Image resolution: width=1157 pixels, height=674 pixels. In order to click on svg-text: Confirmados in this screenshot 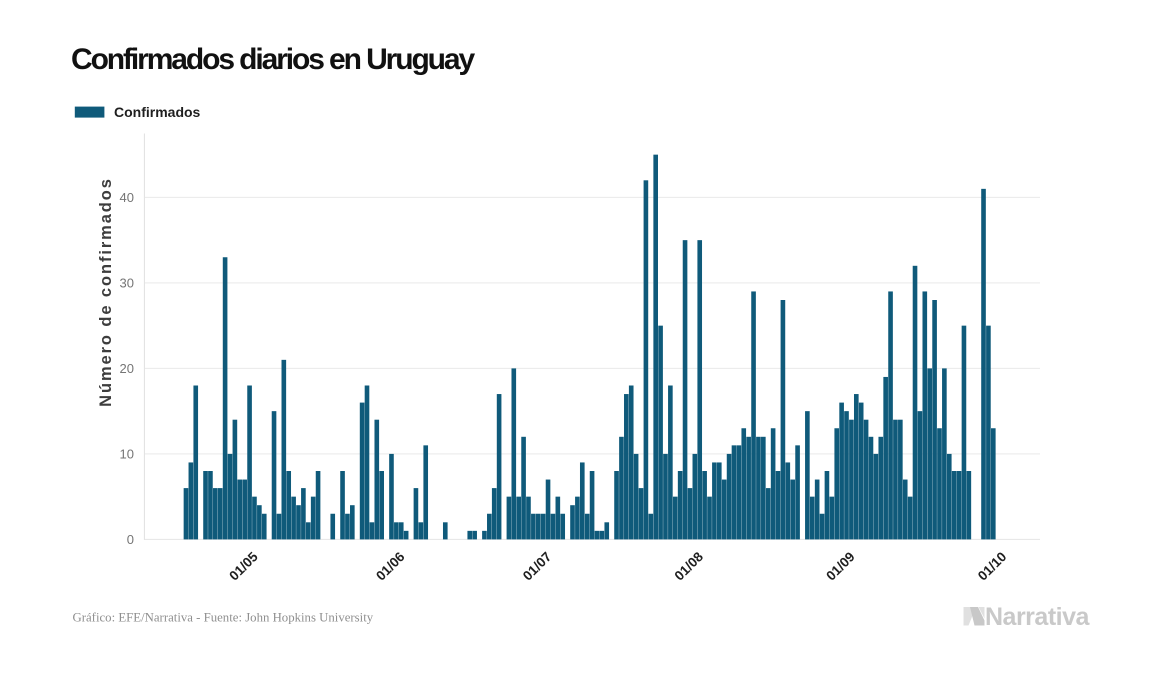, I will do `click(157, 112)`.